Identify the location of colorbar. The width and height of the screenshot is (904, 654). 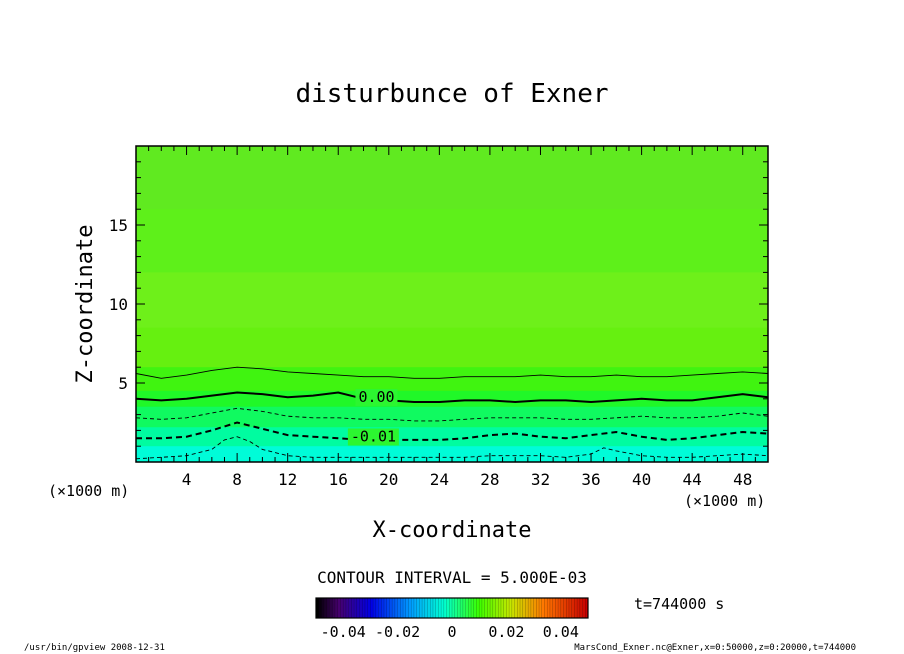
(452, 608).